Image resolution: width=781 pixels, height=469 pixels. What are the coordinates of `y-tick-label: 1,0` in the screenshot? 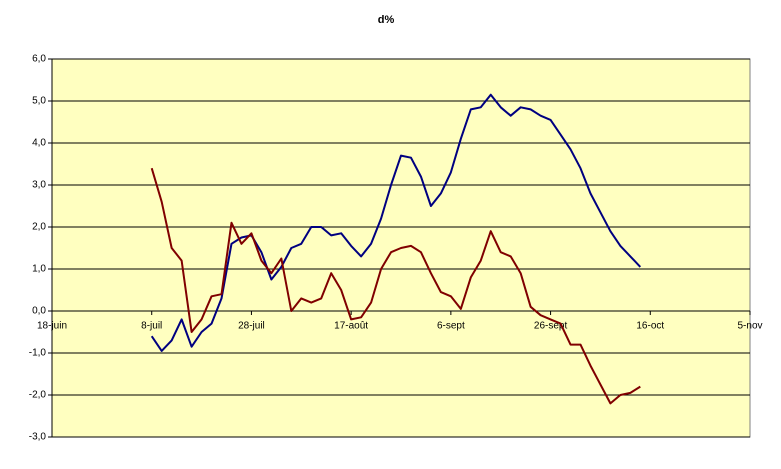 It's located at (39, 269).